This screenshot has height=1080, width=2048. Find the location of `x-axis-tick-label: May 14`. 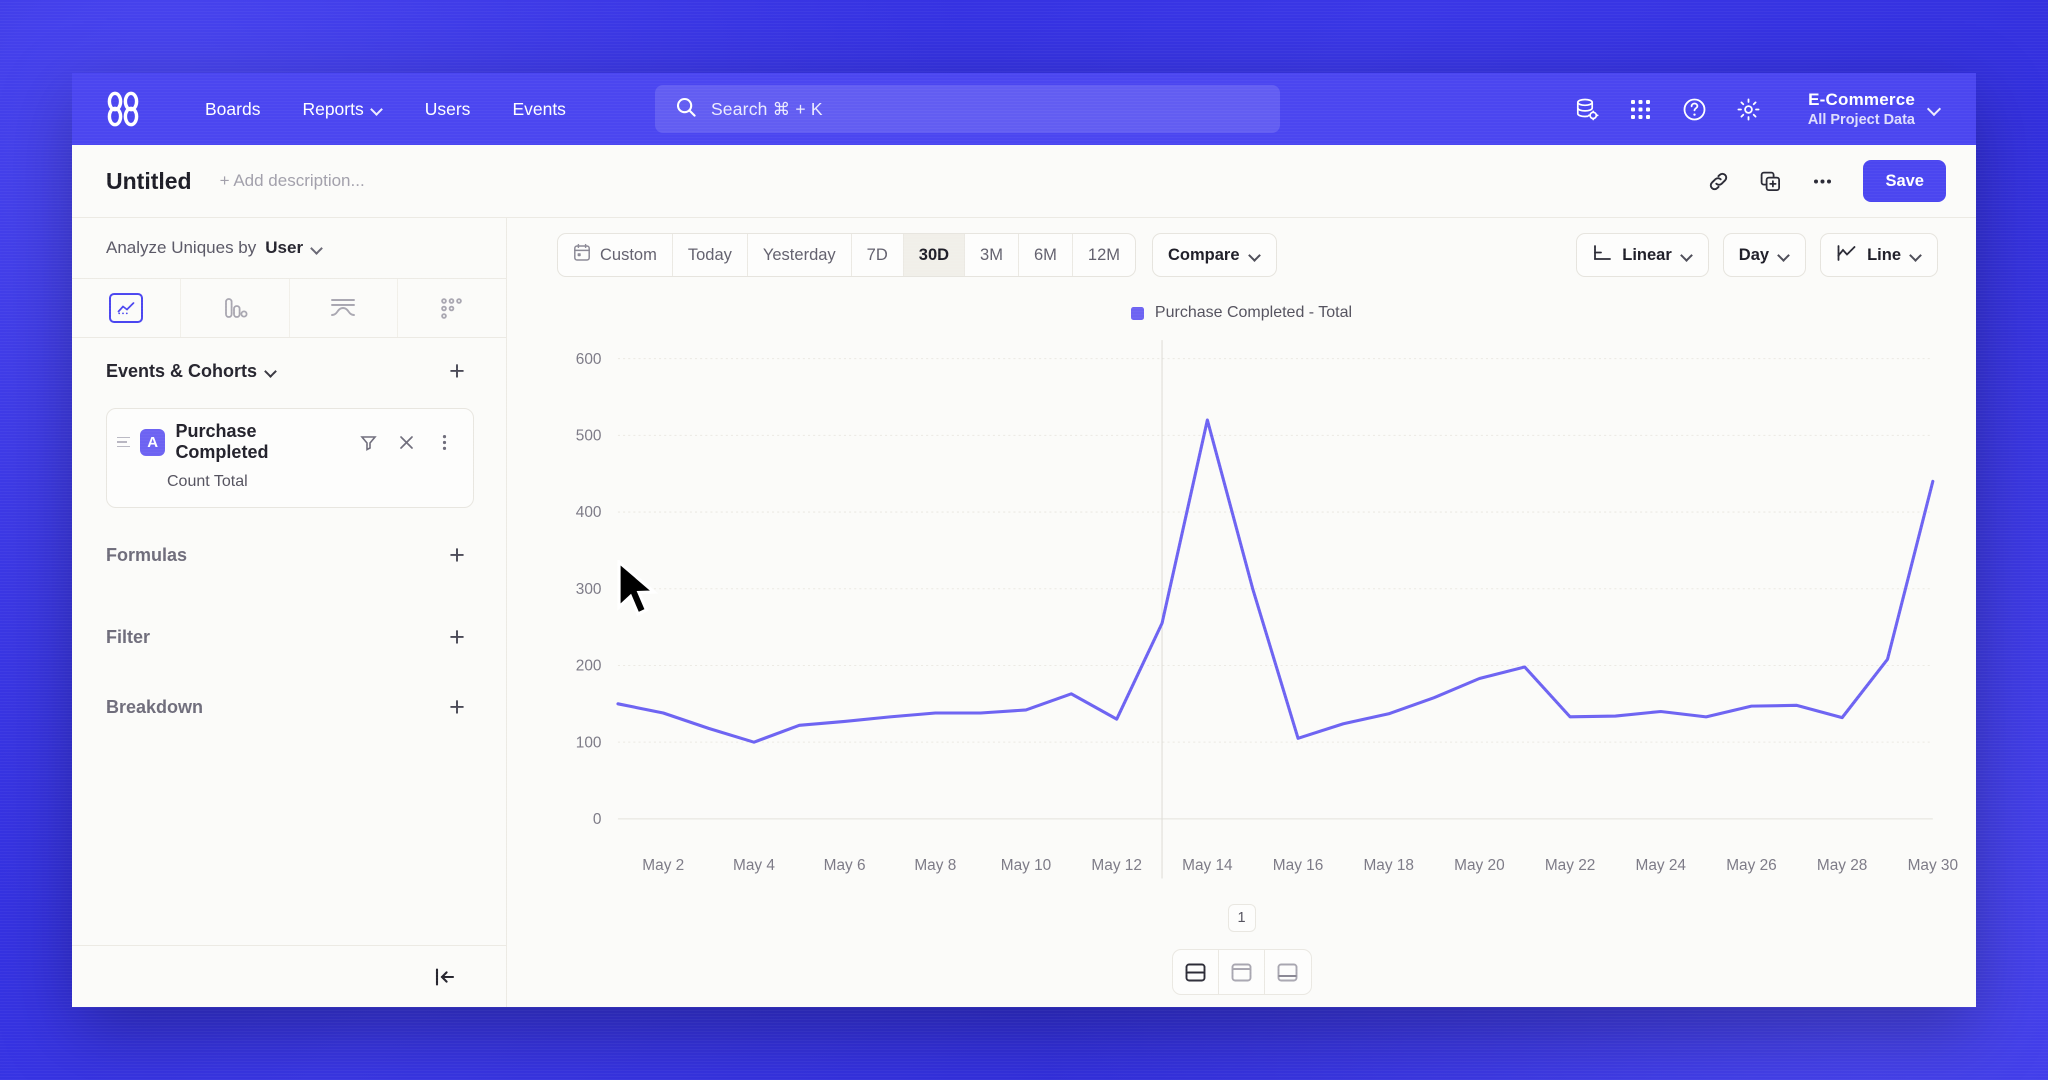

x-axis-tick-label: May 14 is located at coordinates (1207, 865).